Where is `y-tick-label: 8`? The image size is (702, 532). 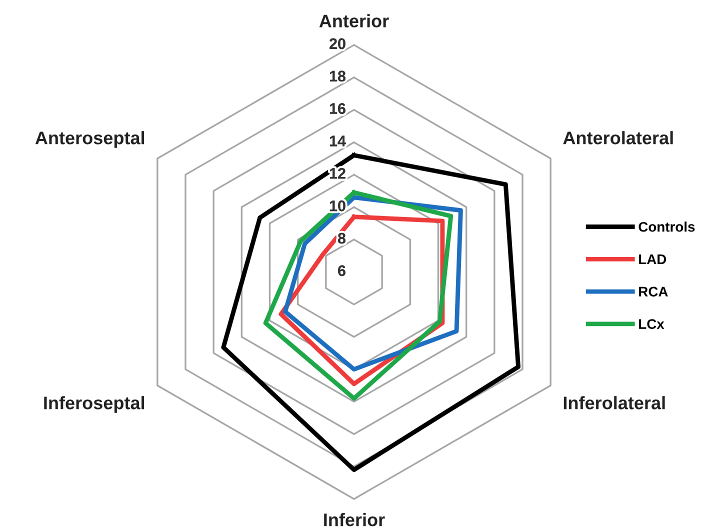 y-tick-label: 8 is located at coordinates (342, 238).